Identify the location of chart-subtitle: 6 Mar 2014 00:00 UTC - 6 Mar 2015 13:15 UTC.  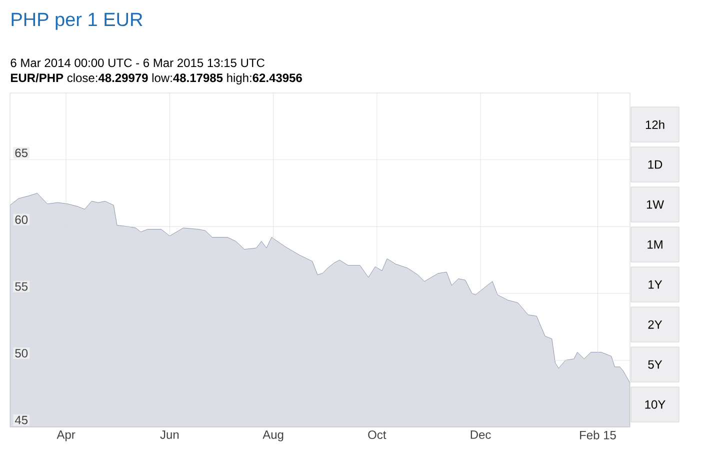
(137, 63).